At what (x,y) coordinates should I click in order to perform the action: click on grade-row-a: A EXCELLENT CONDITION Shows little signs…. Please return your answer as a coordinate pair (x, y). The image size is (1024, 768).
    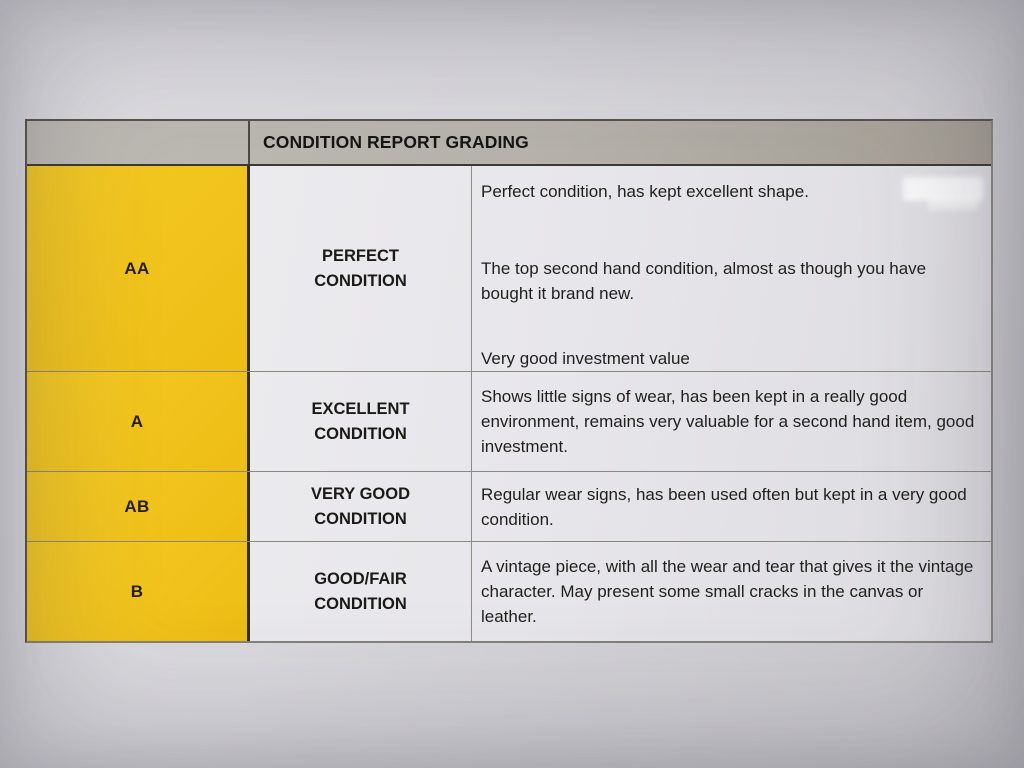
    Looking at the image, I should click on (509, 421).